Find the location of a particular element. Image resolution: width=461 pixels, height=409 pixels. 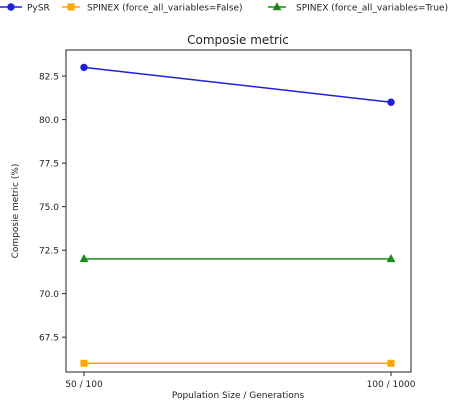

y-axis-label: Composie metric (%) is located at coordinates (16, 211).